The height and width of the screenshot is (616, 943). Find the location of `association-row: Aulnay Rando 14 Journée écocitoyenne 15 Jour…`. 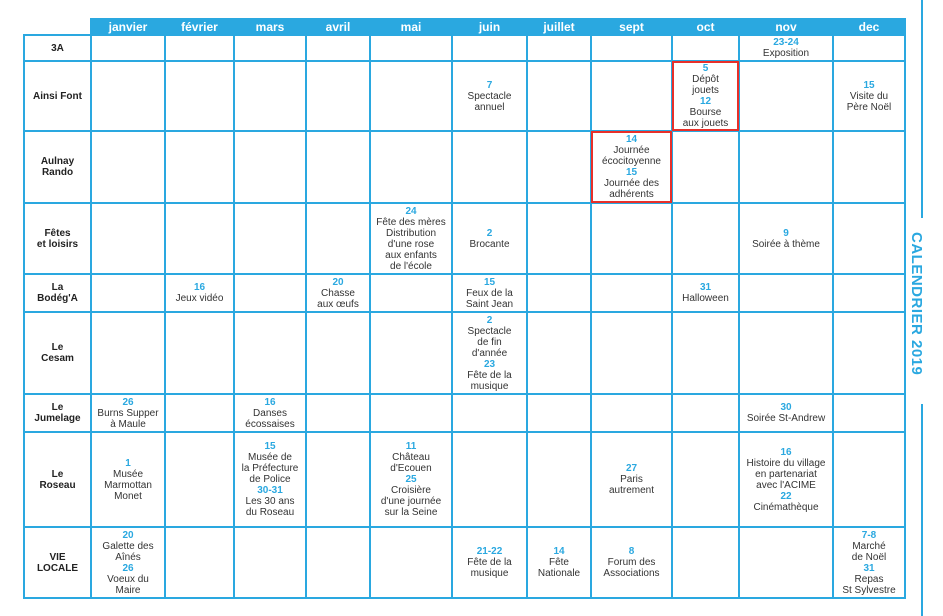

association-row: Aulnay Rando 14 Journée écocitoyenne 15 Jour… is located at coordinates (464, 167).